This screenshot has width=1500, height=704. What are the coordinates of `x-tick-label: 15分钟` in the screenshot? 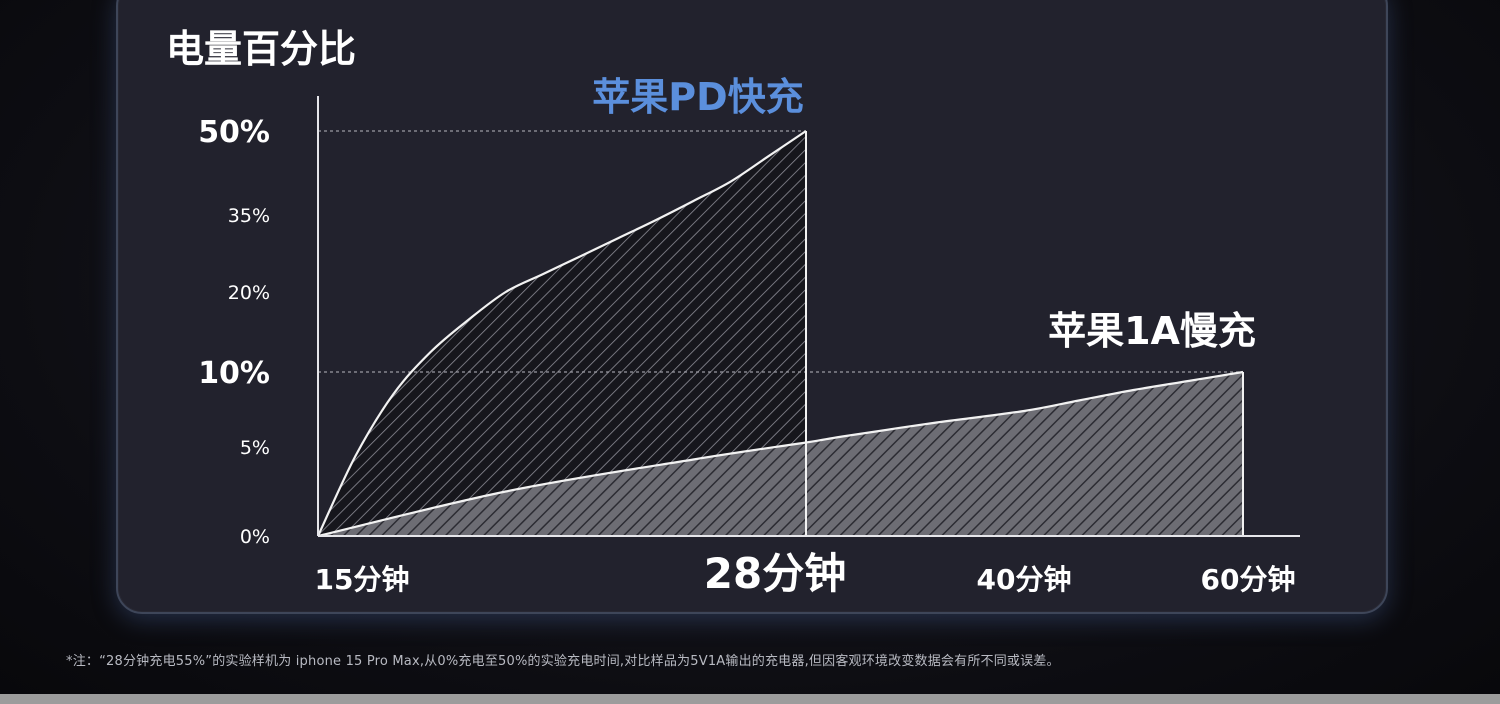 It's located at (362, 579).